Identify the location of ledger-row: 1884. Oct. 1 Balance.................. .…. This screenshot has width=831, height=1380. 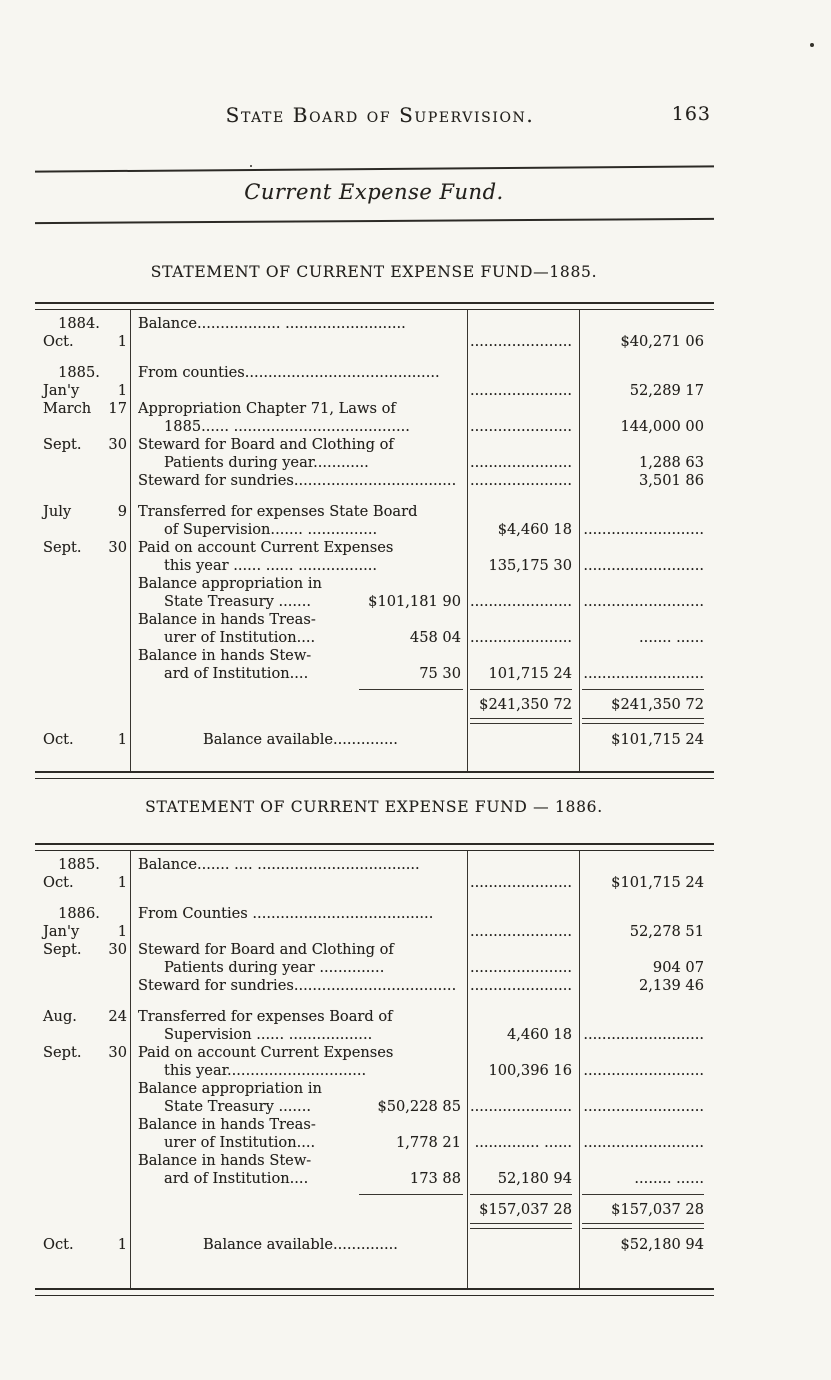
(374, 330).